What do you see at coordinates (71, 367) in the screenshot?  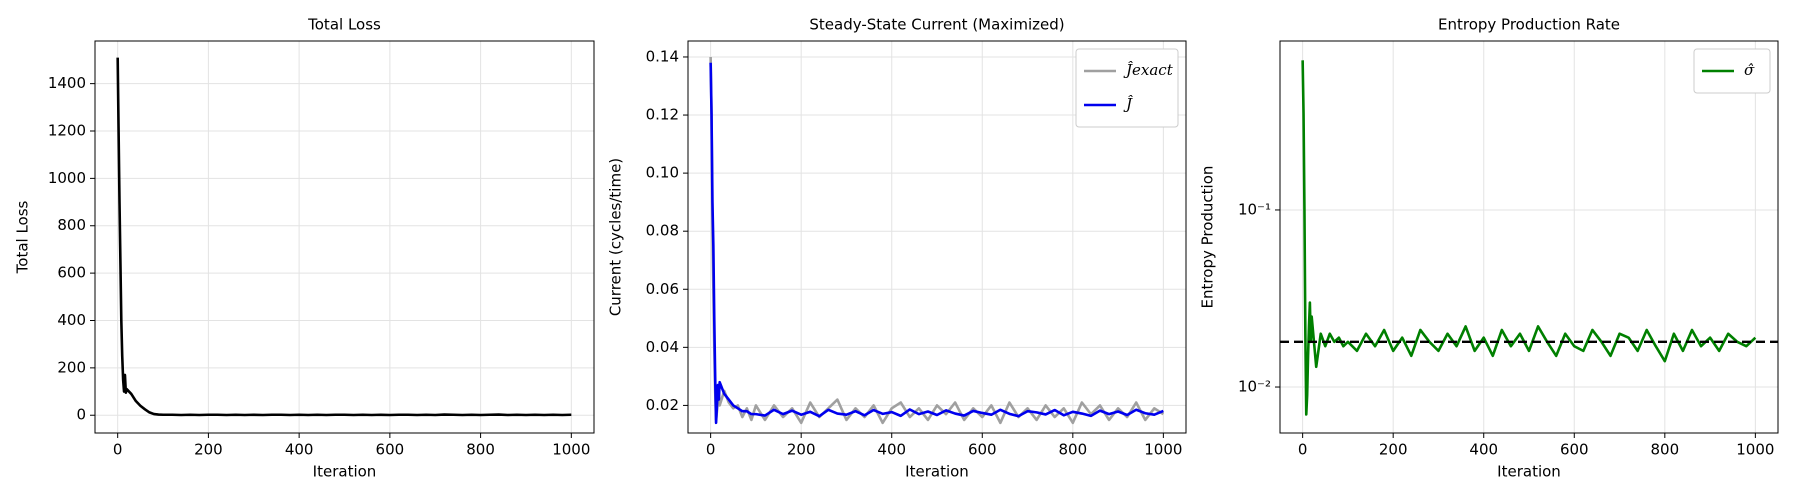 I see `y-tick-label: 200` at bounding box center [71, 367].